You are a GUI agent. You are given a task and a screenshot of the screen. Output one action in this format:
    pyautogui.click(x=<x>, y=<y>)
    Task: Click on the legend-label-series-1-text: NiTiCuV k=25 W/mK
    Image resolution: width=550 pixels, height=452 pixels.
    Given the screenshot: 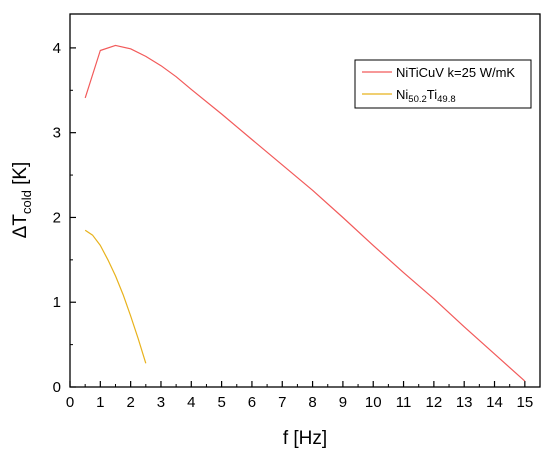 What is the action you would take?
    pyautogui.click(x=455, y=72)
    